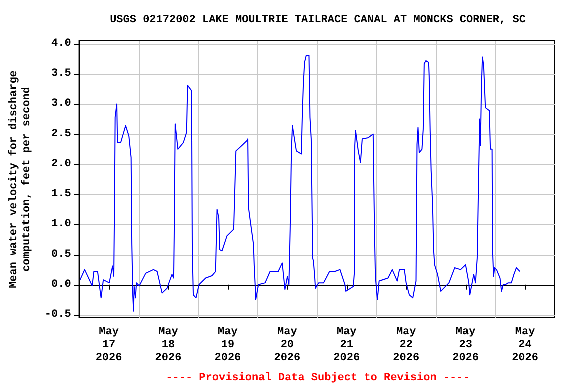  I want to click on x-tick-label: May 20 2026, so click(287, 345).